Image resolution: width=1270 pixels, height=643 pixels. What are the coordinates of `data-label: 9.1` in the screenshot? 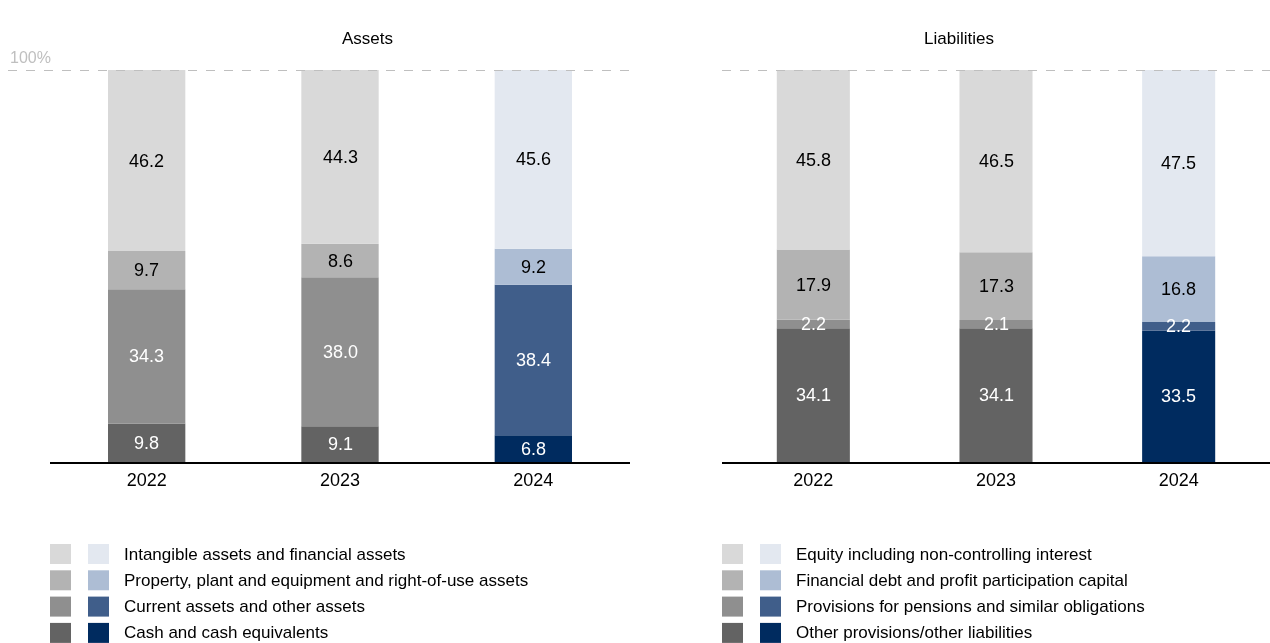 It's located at (341, 444).